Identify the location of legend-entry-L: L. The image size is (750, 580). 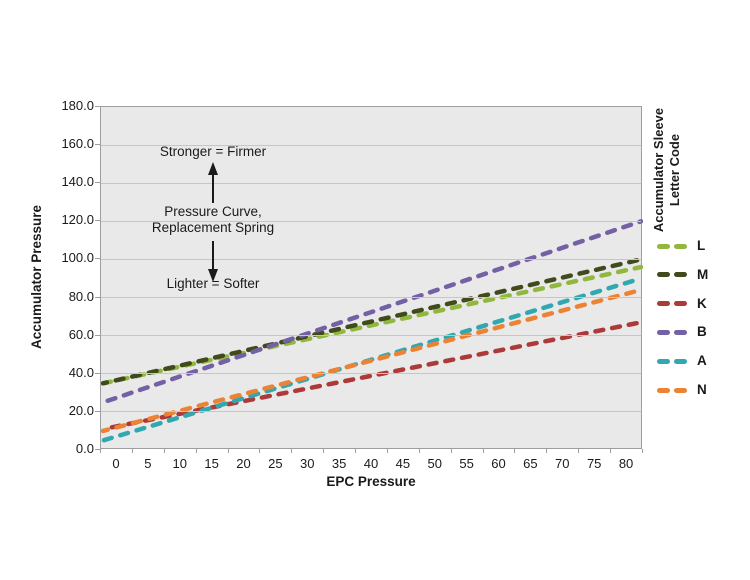
(681, 246).